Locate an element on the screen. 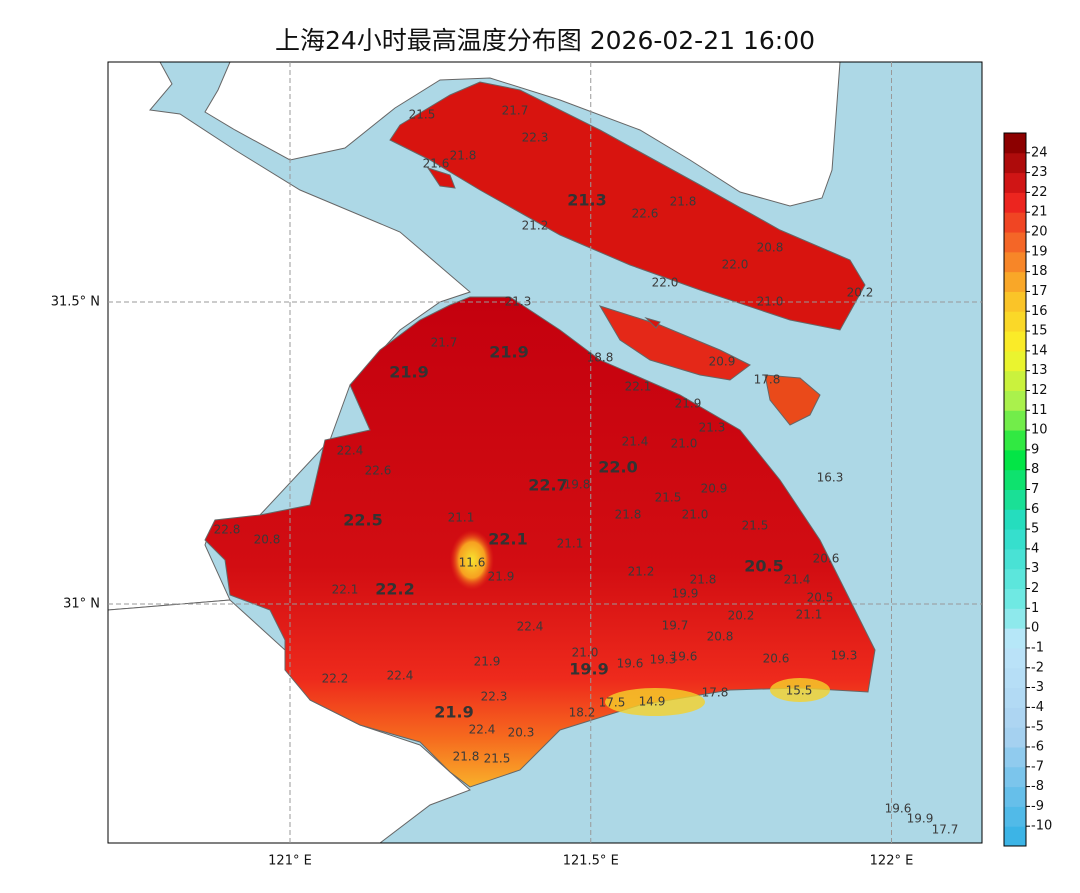 This screenshot has width=1080, height=893. station-value: 20.2 is located at coordinates (741, 616).